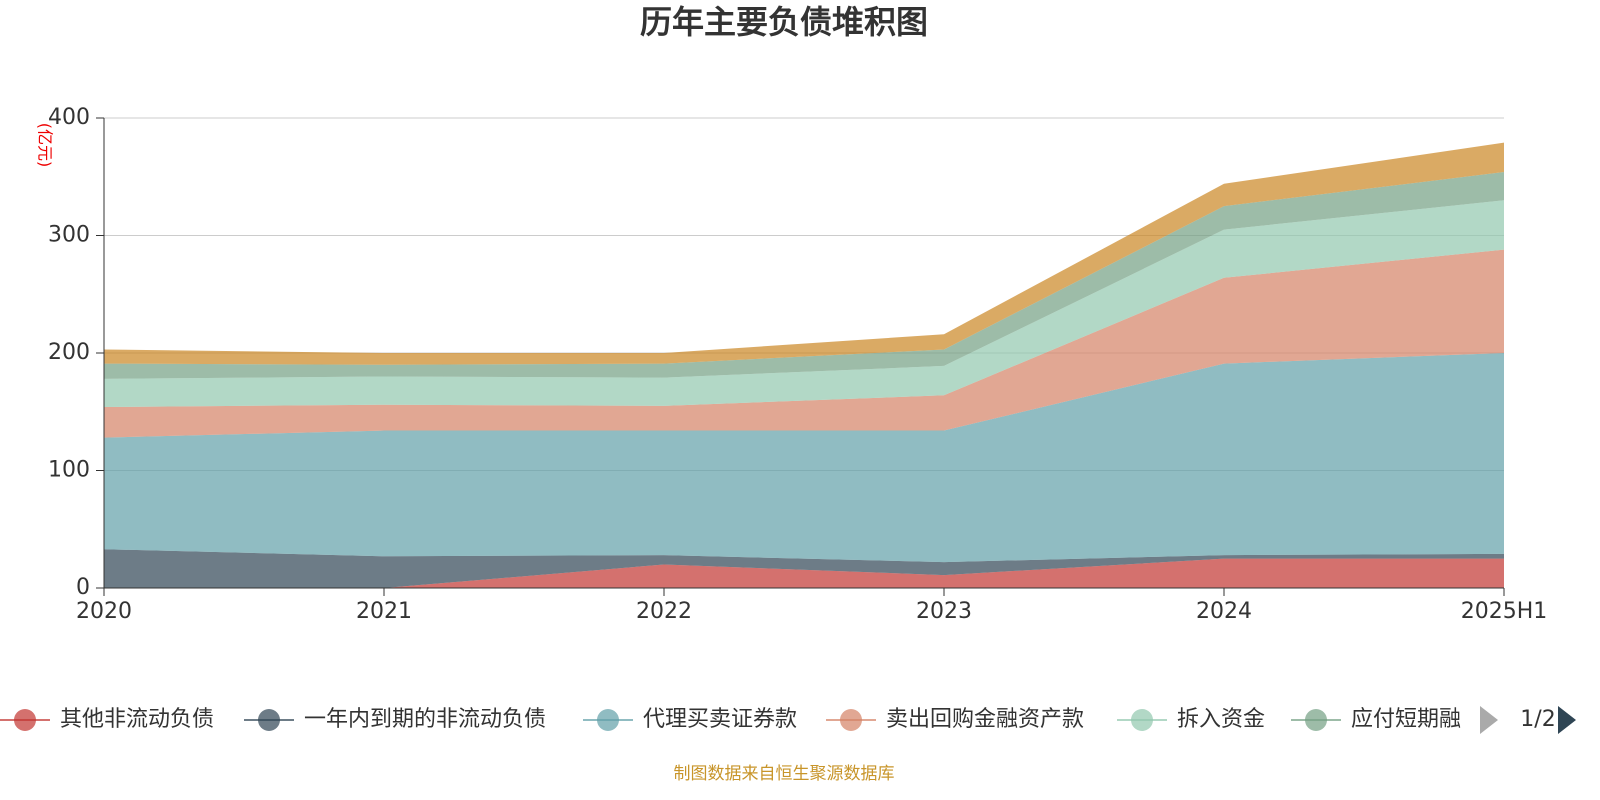 The image size is (1600, 800). Describe the element at coordinates (69, 117) in the screenshot. I see `y-tick-label: 400` at that location.